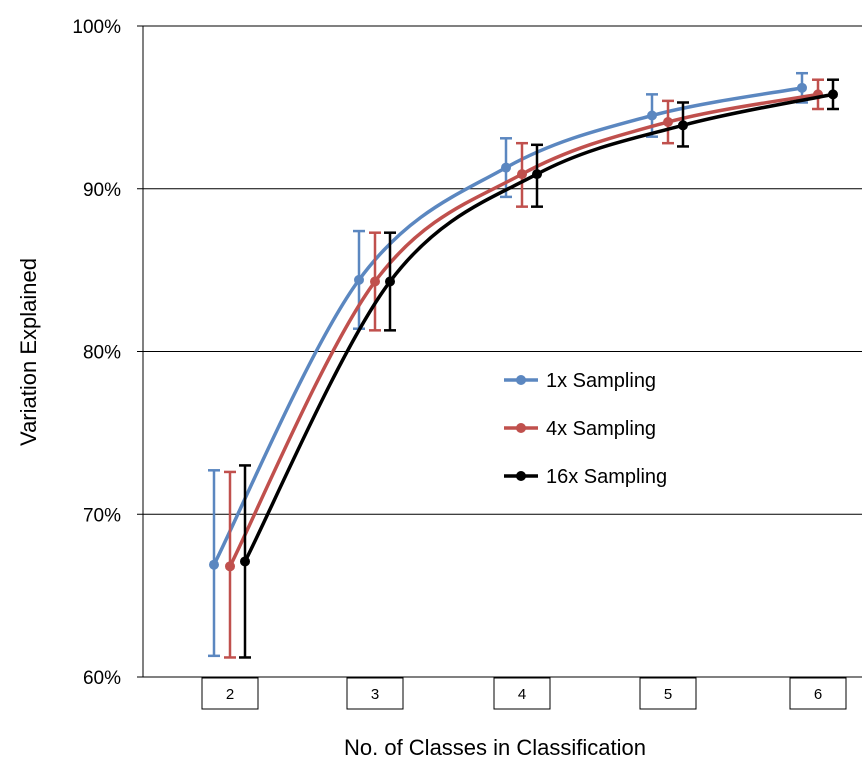 The image size is (864, 761). What do you see at coordinates (102, 353) in the screenshot?
I see `y-tick-label: 80%` at bounding box center [102, 353].